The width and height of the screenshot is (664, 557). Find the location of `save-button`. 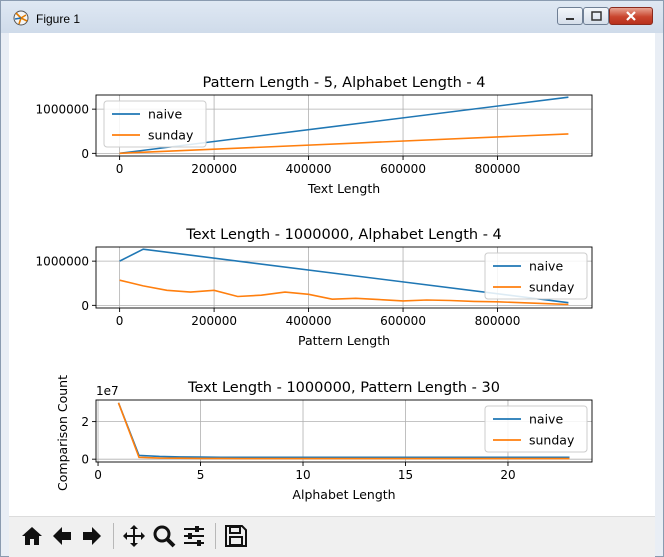

save-button is located at coordinates (236, 536).